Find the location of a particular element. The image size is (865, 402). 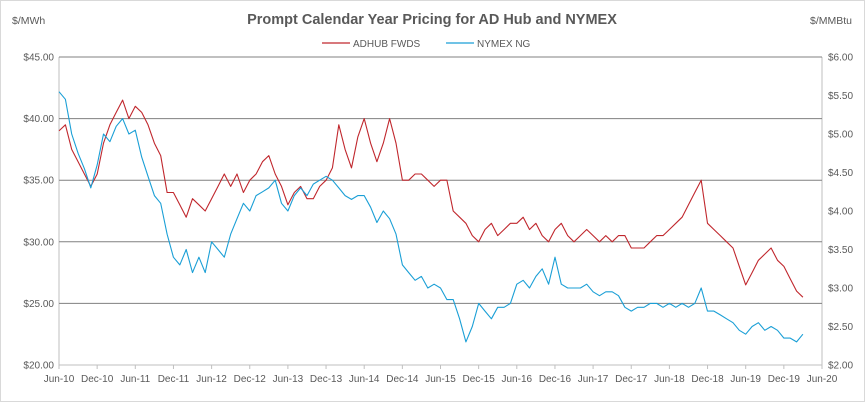

x-tick-label: Jun-10 is located at coordinates (59, 379).